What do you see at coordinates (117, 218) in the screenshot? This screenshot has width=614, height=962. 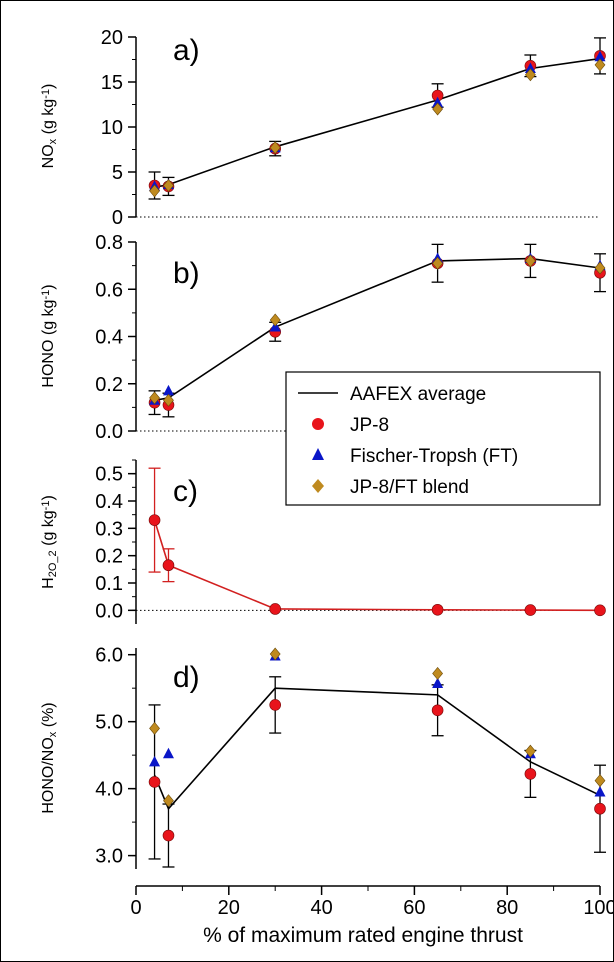 I see `y-tick-label: 0` at bounding box center [117, 218].